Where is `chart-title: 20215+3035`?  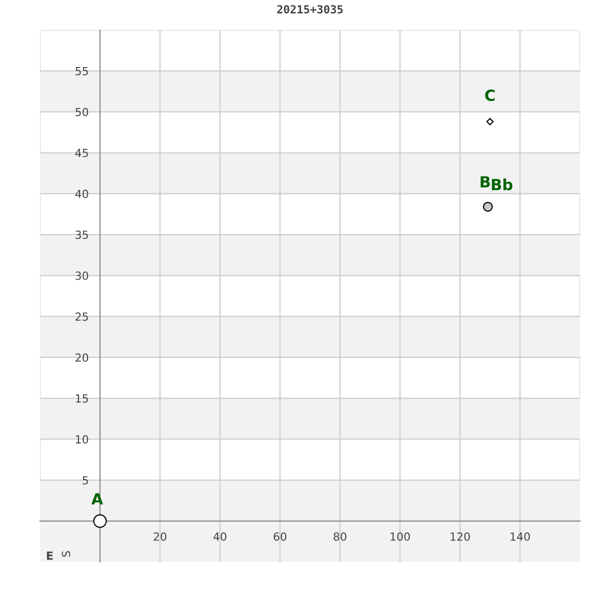
chart-title: 20215+3035 is located at coordinates (310, 9).